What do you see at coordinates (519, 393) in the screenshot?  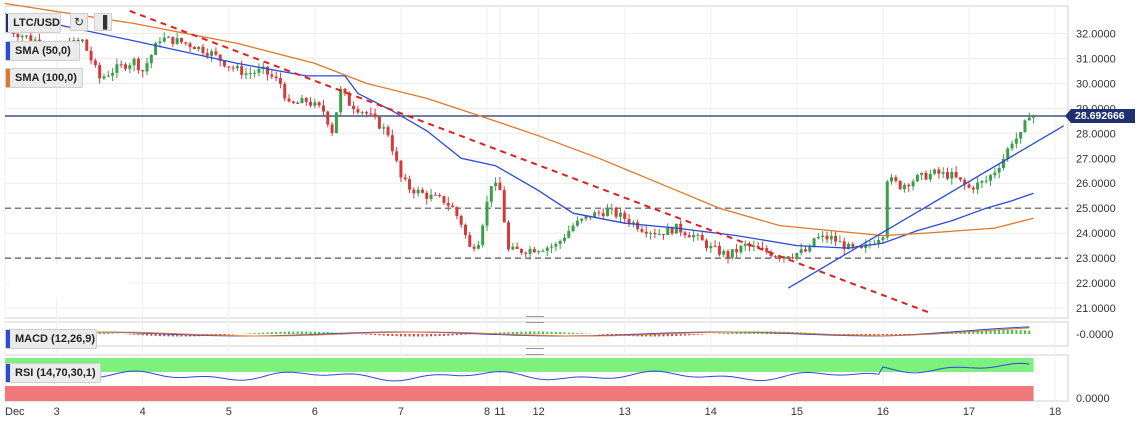 I see `rsi-oversold-zone` at bounding box center [519, 393].